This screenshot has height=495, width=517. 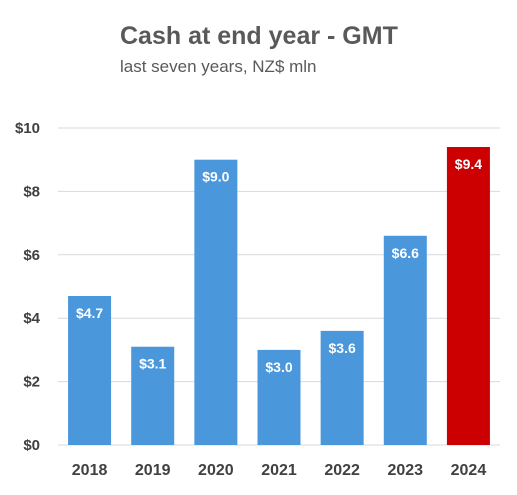 What do you see at coordinates (469, 470) in the screenshot?
I see `x-tick-label: 2024` at bounding box center [469, 470].